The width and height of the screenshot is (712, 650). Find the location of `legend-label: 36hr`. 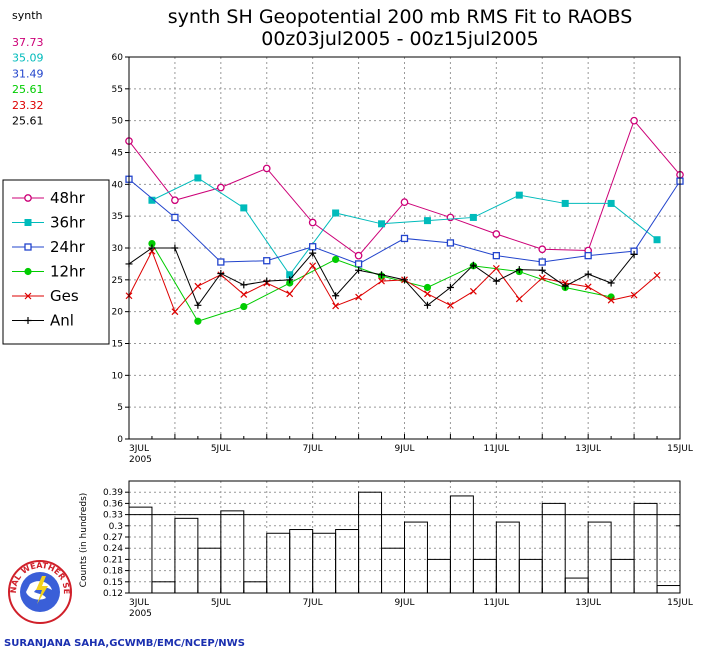

legend-label: 36hr is located at coordinates (68, 223).